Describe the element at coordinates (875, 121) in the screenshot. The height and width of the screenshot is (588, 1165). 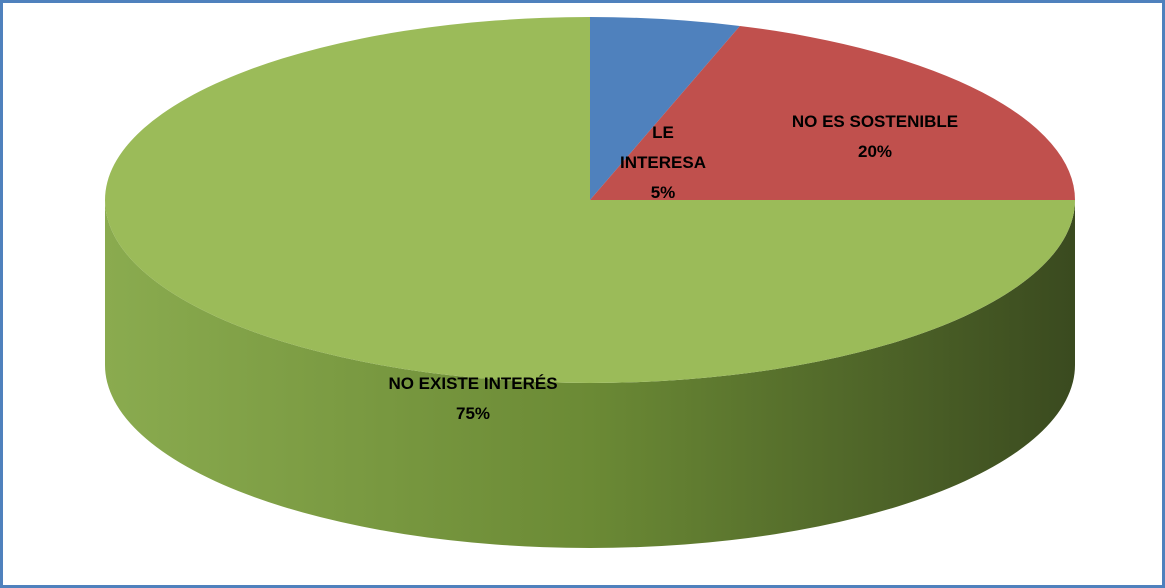
I see `label-name: NO ES SOSTENIBLE` at that location.